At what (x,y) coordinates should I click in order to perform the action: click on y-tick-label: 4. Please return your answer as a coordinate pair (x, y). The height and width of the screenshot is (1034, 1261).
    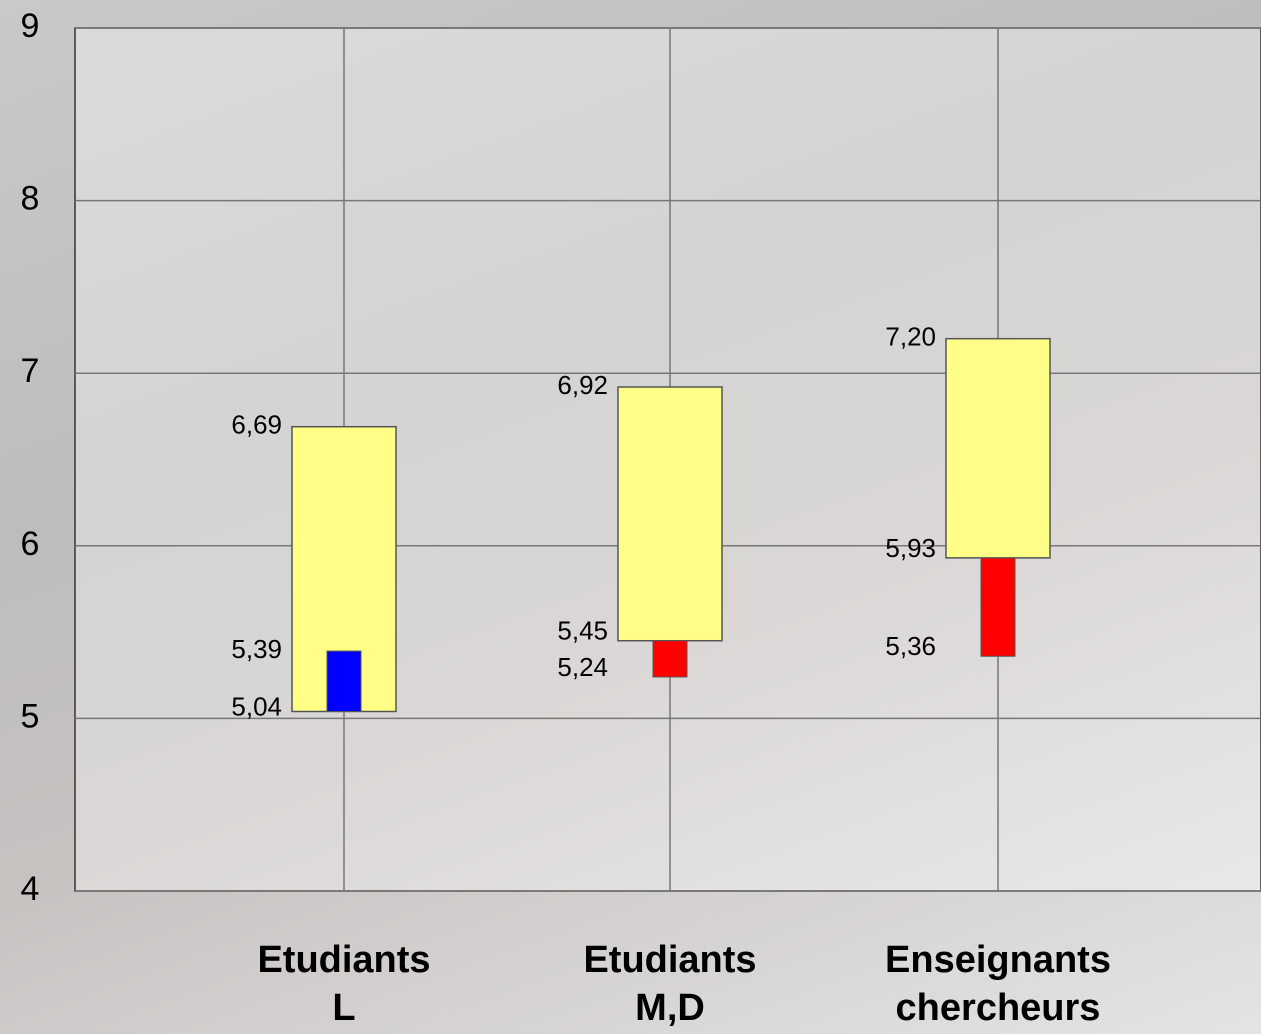
    Looking at the image, I should click on (30, 889).